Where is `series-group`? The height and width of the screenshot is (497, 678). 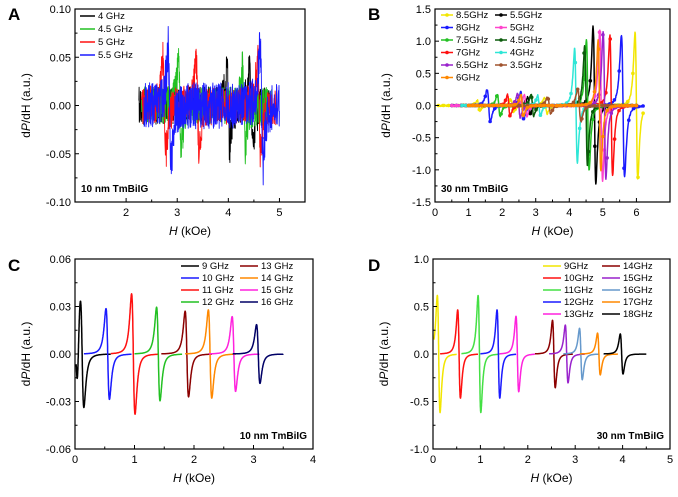 series-group is located at coordinates (540, 354).